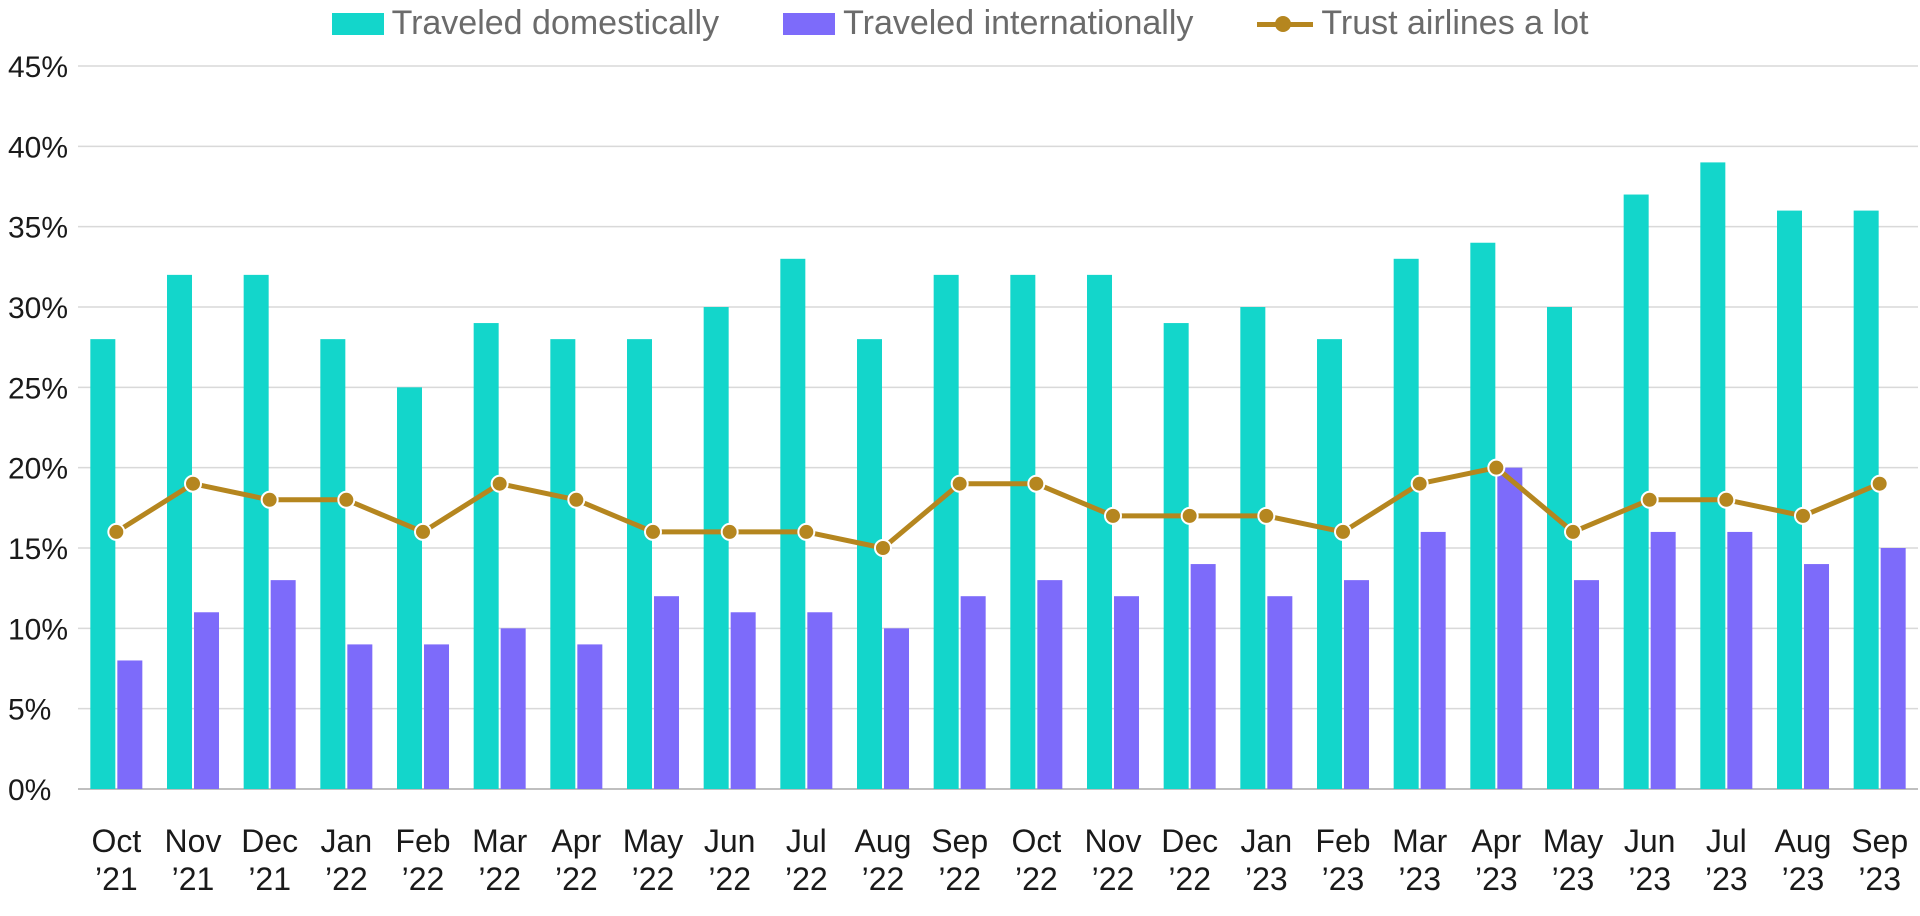 Image resolution: width=1920 pixels, height=916 pixels. Describe the element at coordinates (1018, 23) in the screenshot. I see `legend-label-international: Traveled internationally` at that location.